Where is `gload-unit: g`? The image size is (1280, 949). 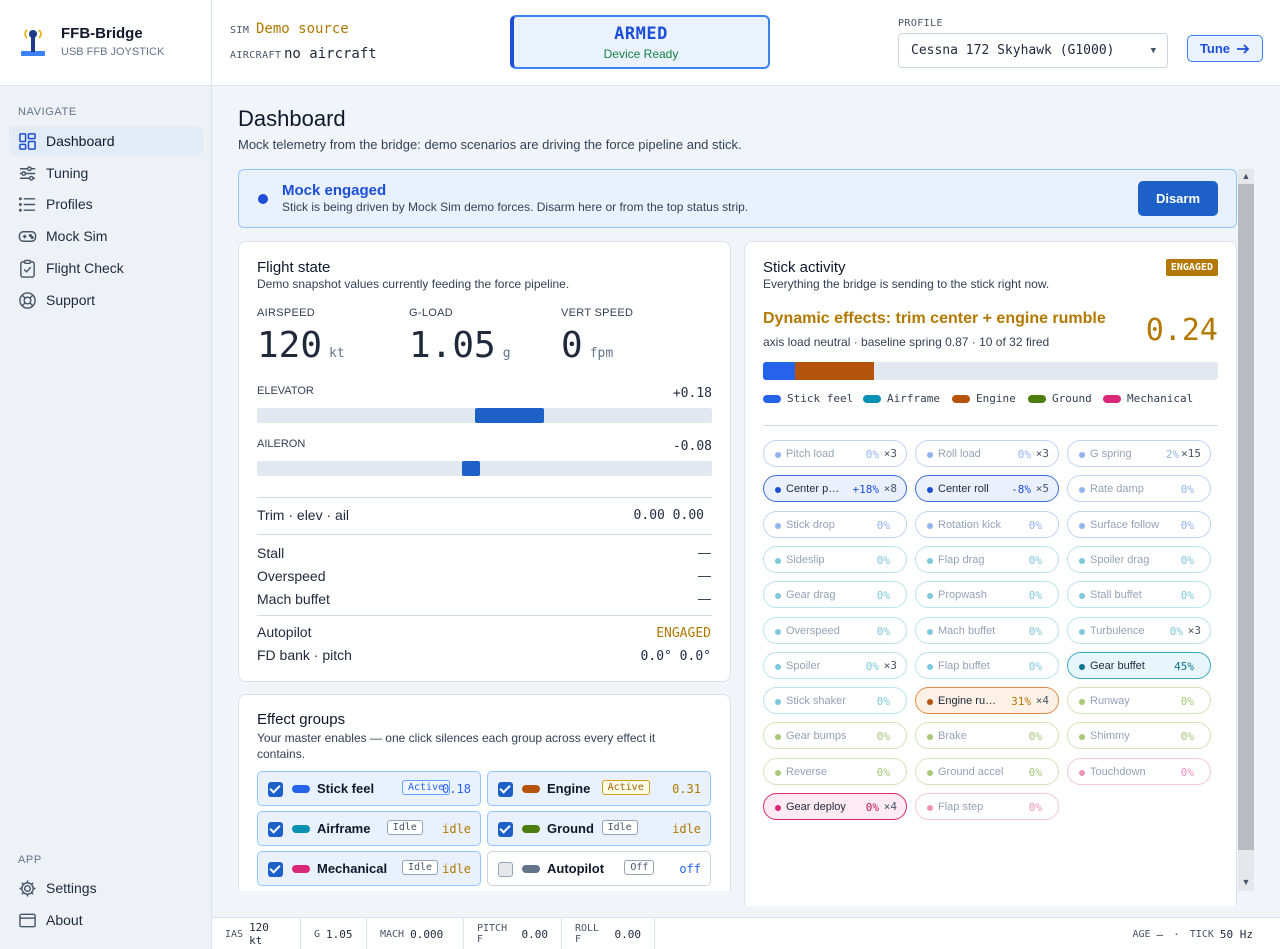 gload-unit: g is located at coordinates (506, 353).